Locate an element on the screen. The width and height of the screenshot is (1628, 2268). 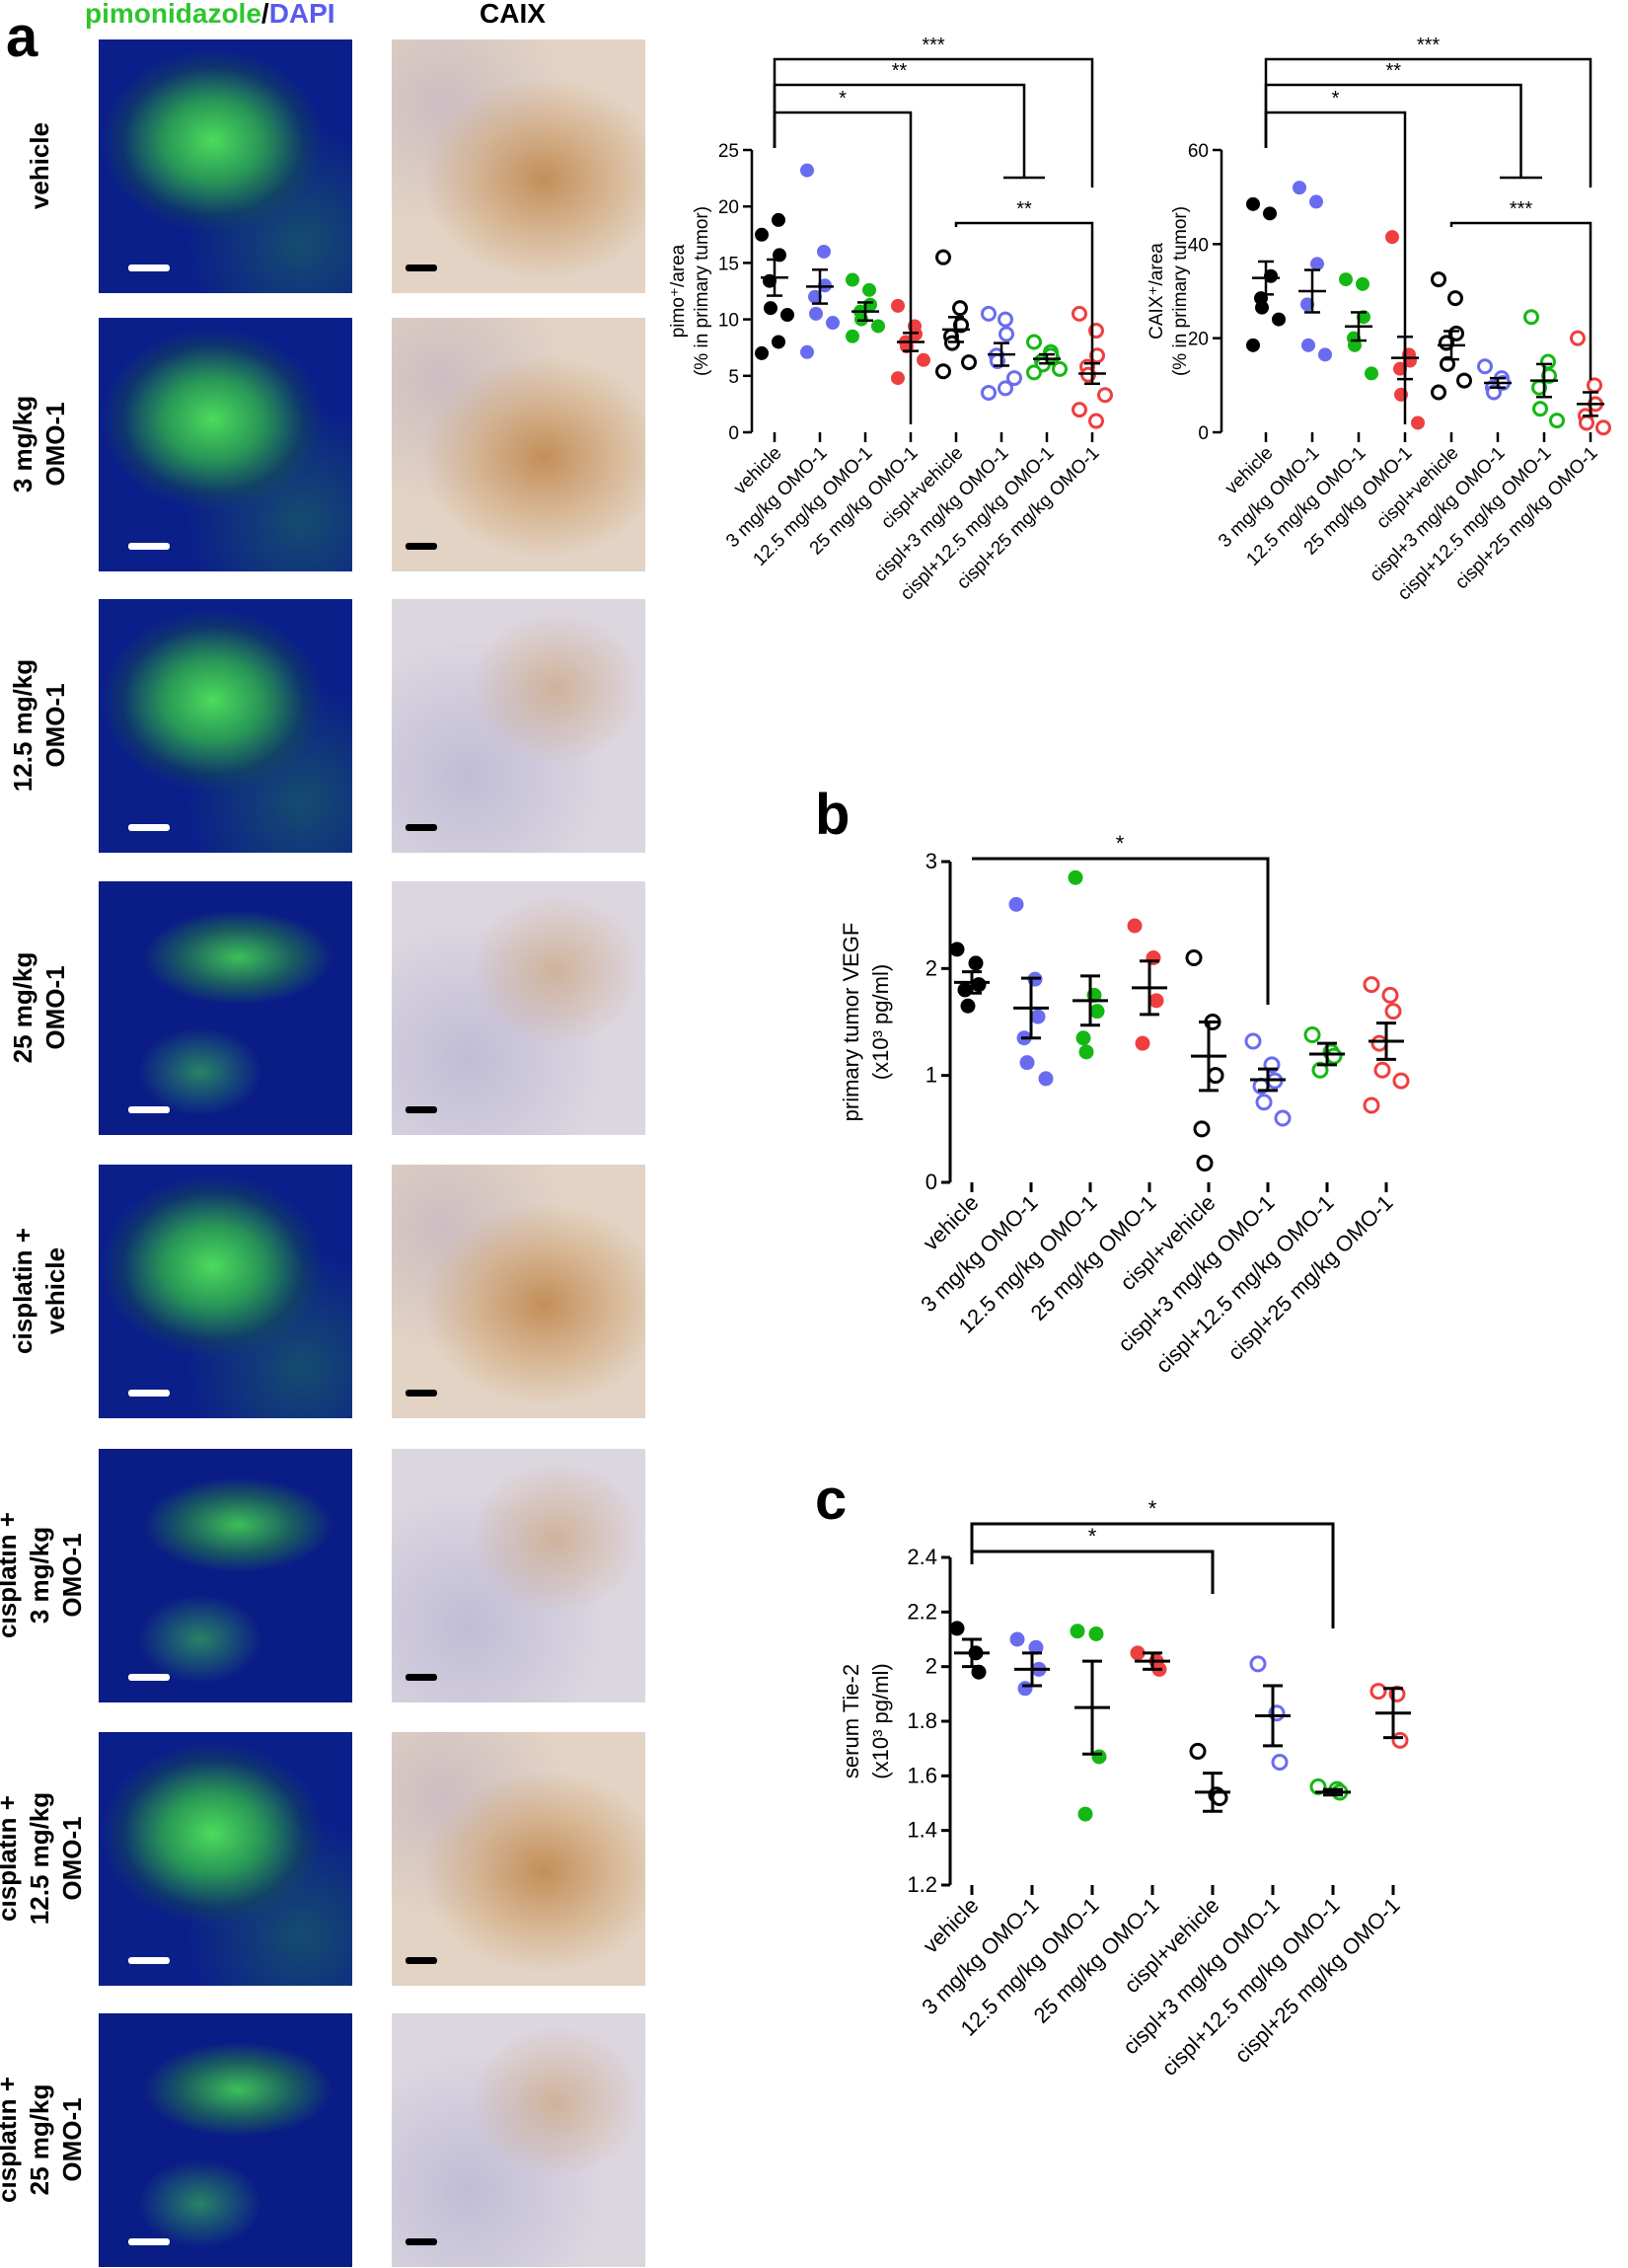
y-tick-label: 0 is located at coordinates (1203, 433).